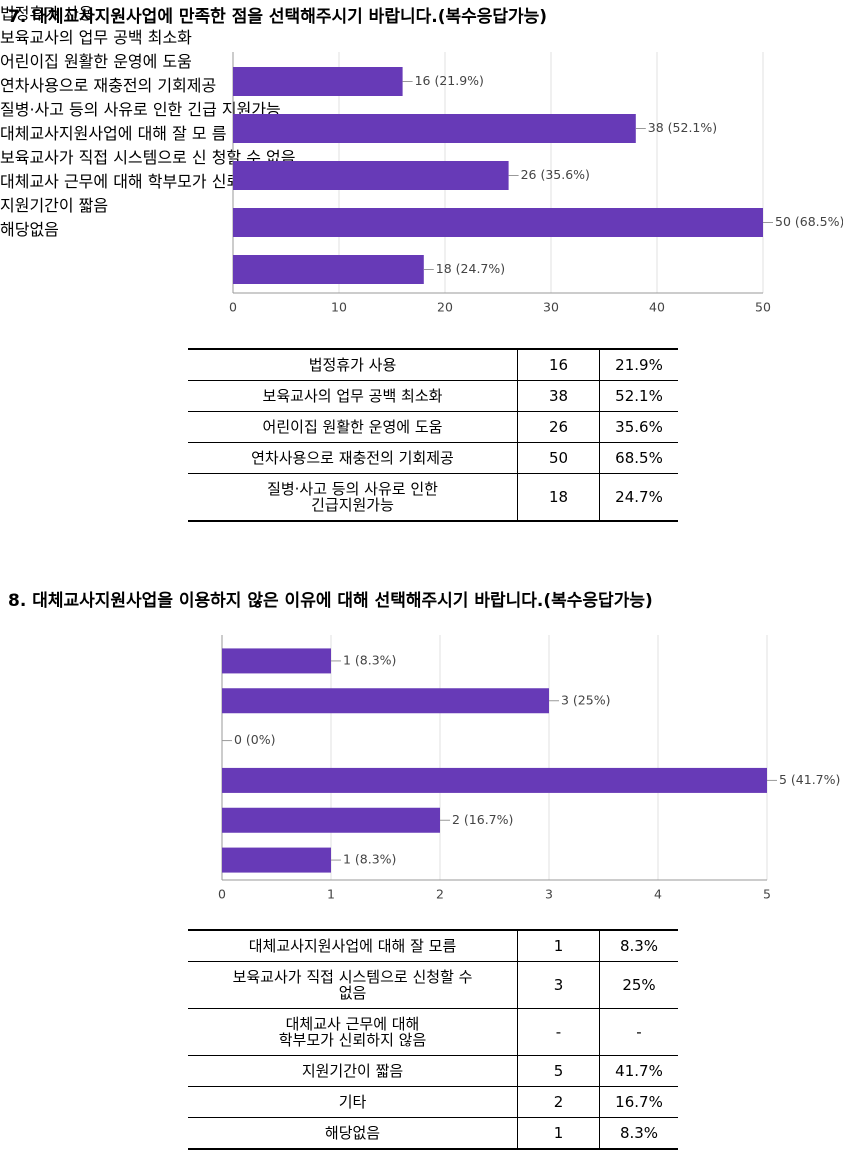 Image resolution: width=843 pixels, height=1166 pixels. I want to click on table-row: 대체교사 근무에 대해 학부모가 신뢰하지 않음 - -, so click(433, 1032).